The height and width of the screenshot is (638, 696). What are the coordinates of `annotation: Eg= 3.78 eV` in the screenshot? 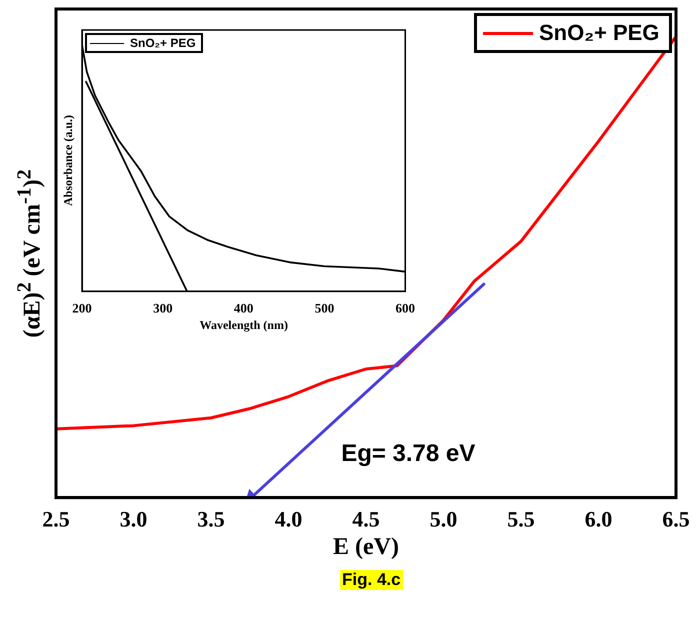 It's located at (408, 454).